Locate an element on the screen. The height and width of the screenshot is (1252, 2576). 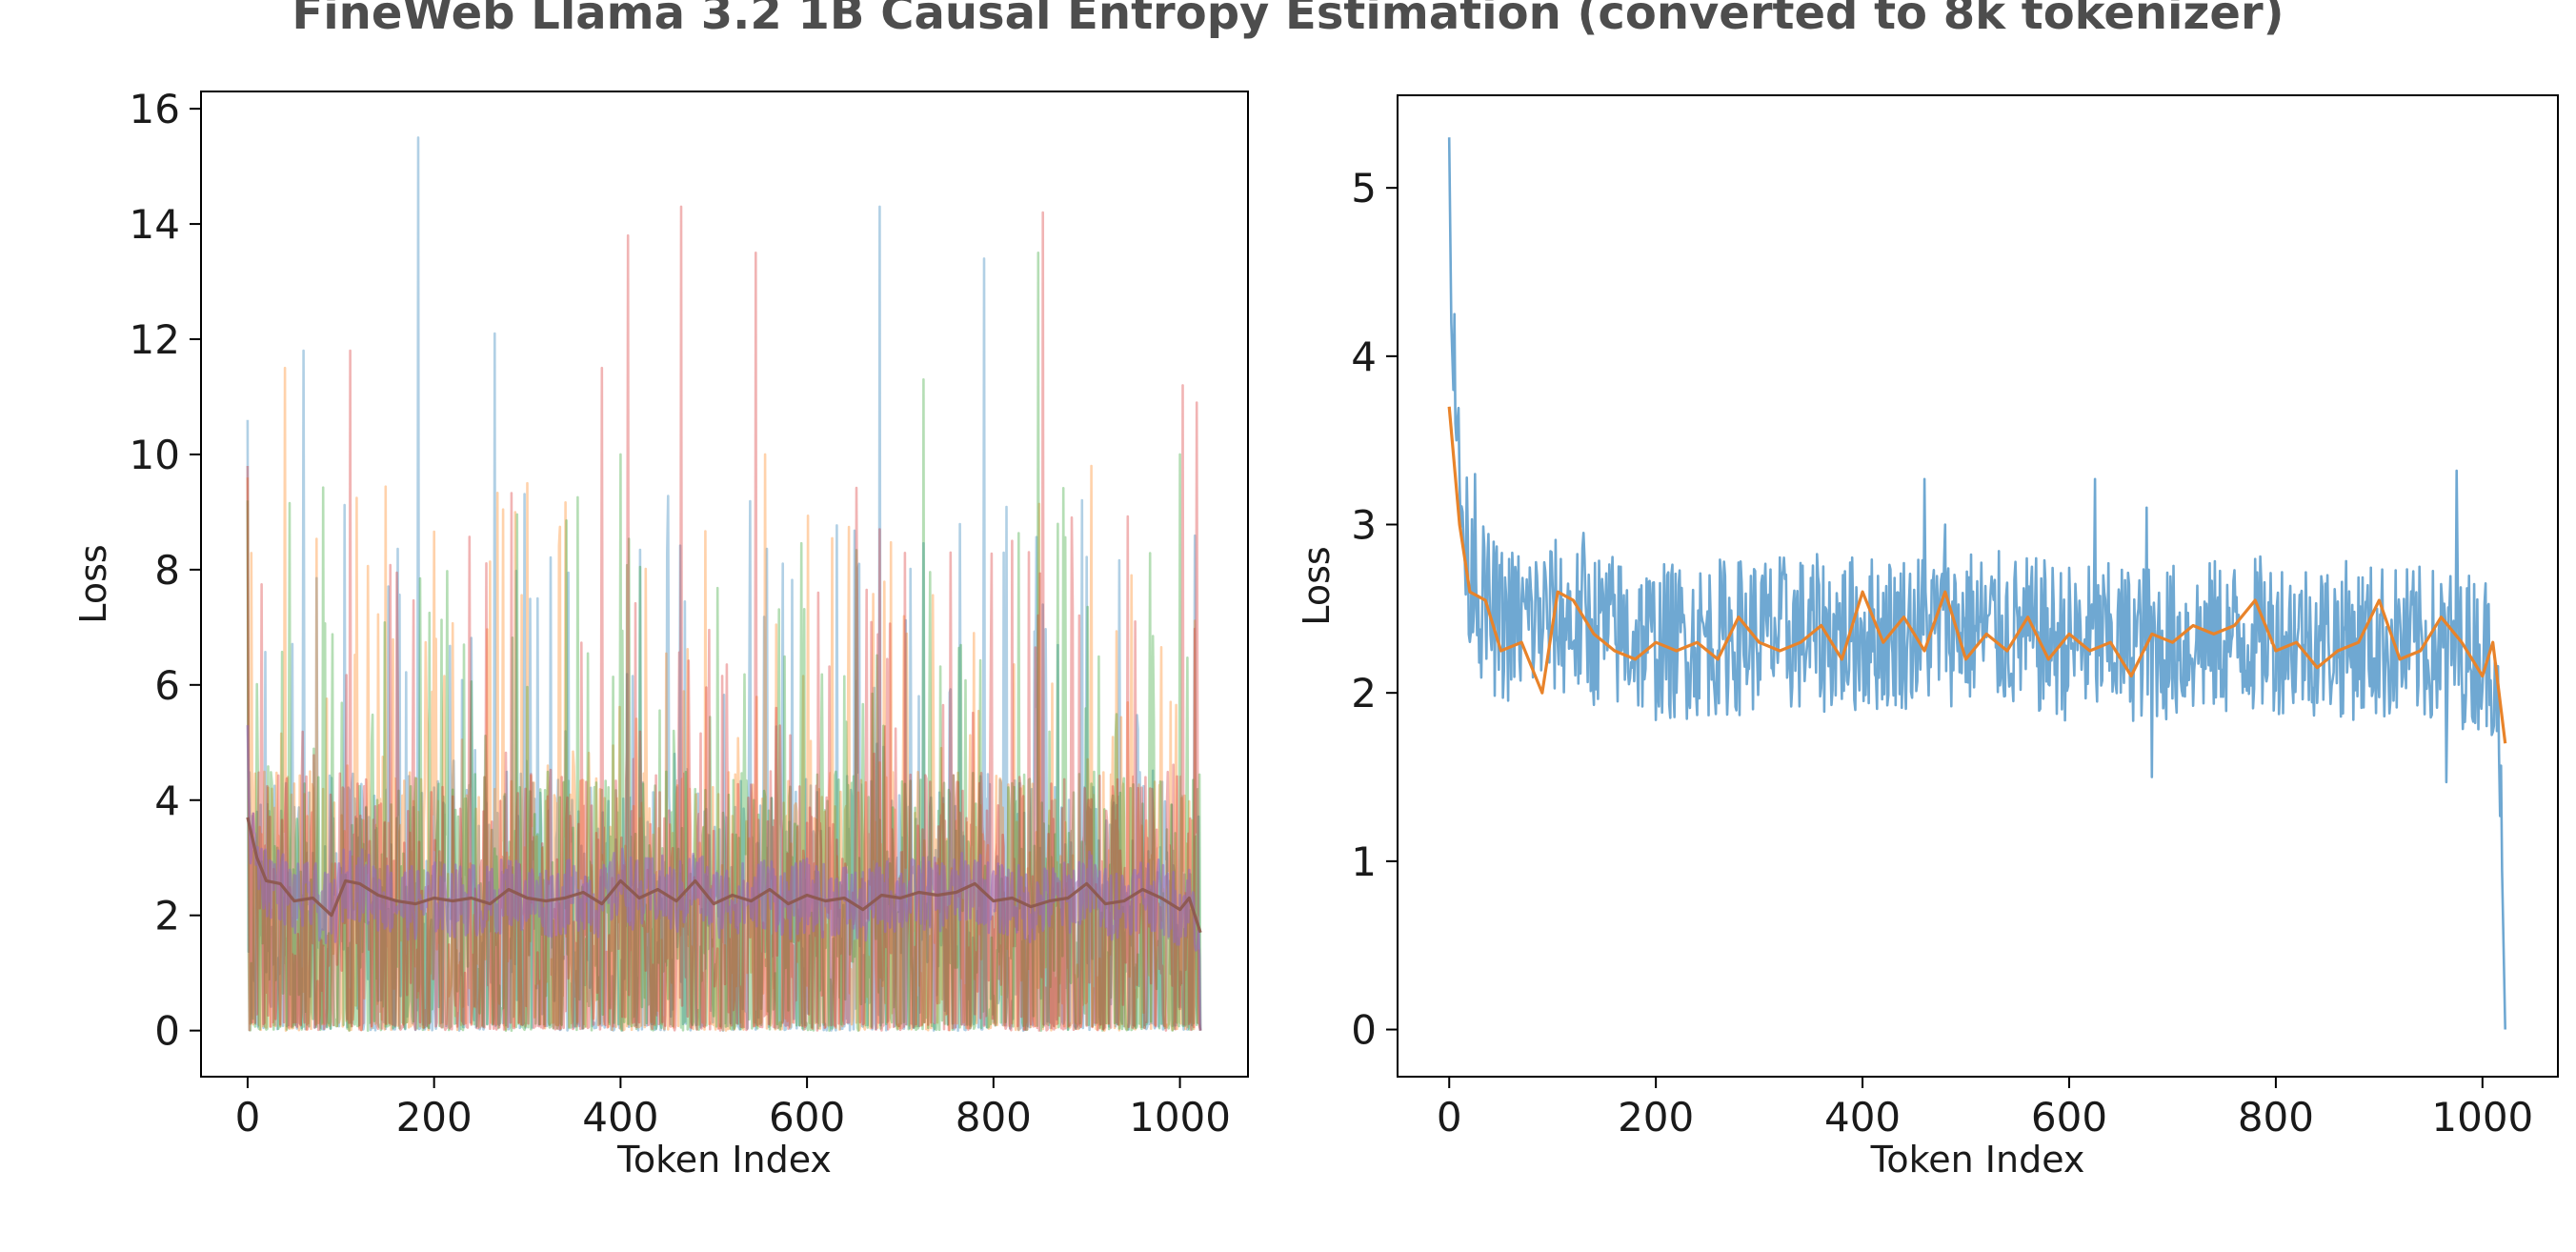
y-tick-label: 10 is located at coordinates (155, 455).